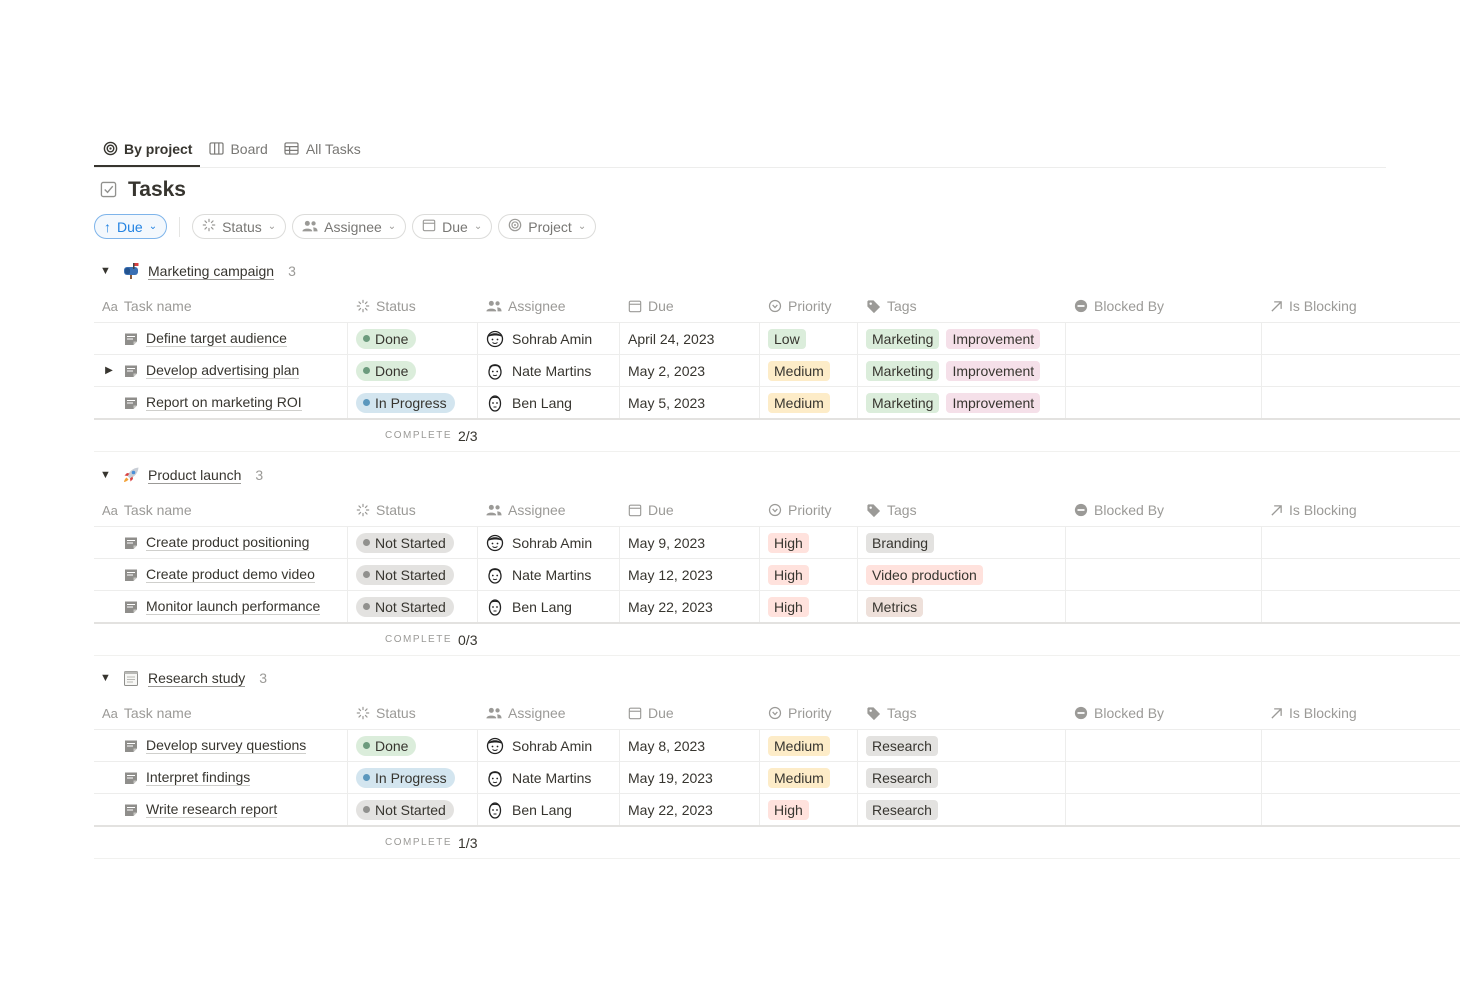  Describe the element at coordinates (239, 226) in the screenshot. I see `filter-status-pill: Status ⌄` at that location.